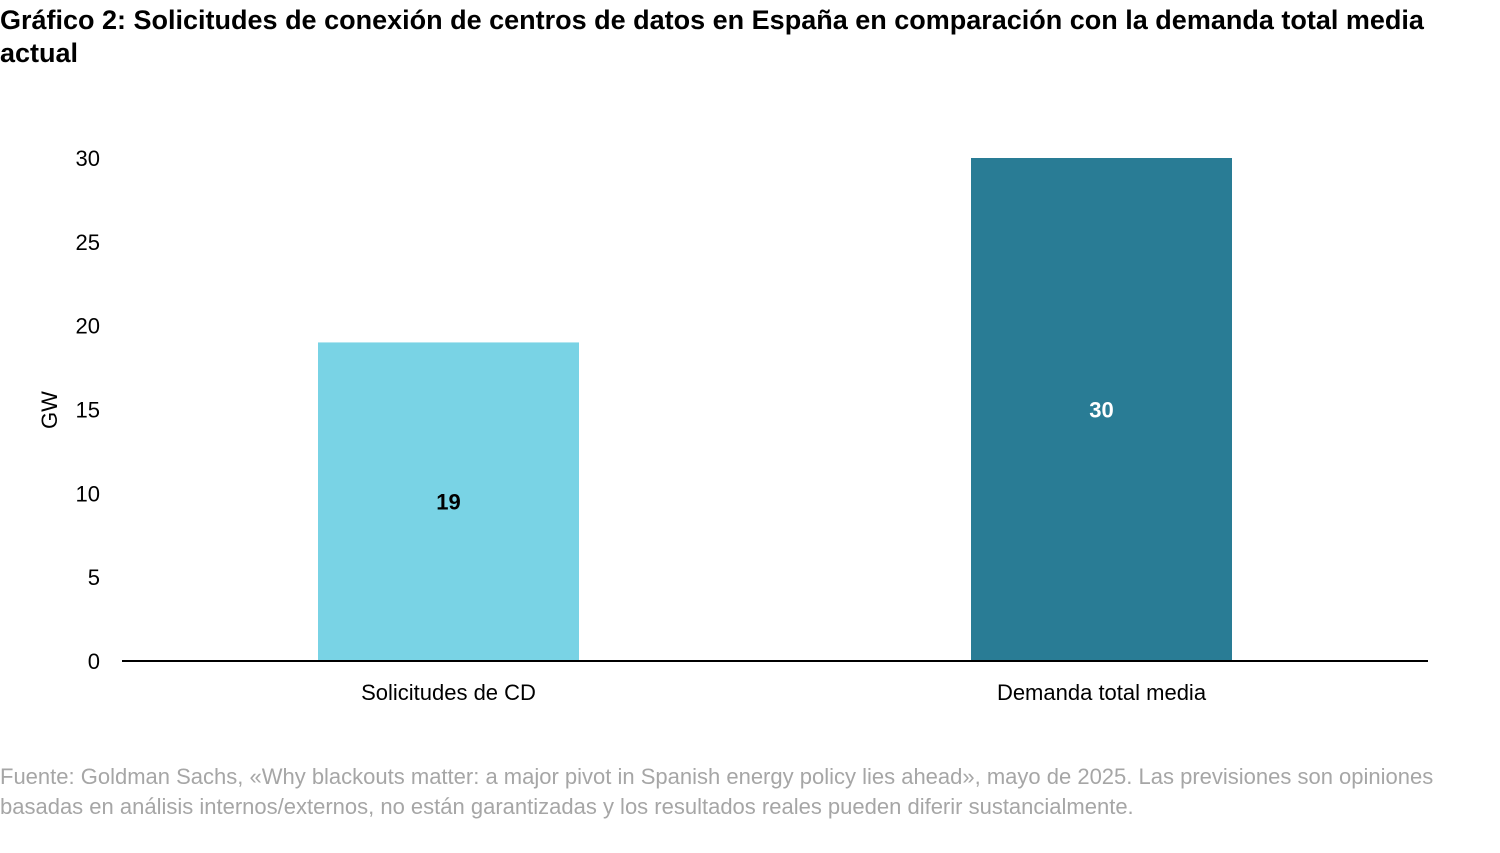 The height and width of the screenshot is (853, 1500). I want to click on data-label: 19, so click(448, 502).